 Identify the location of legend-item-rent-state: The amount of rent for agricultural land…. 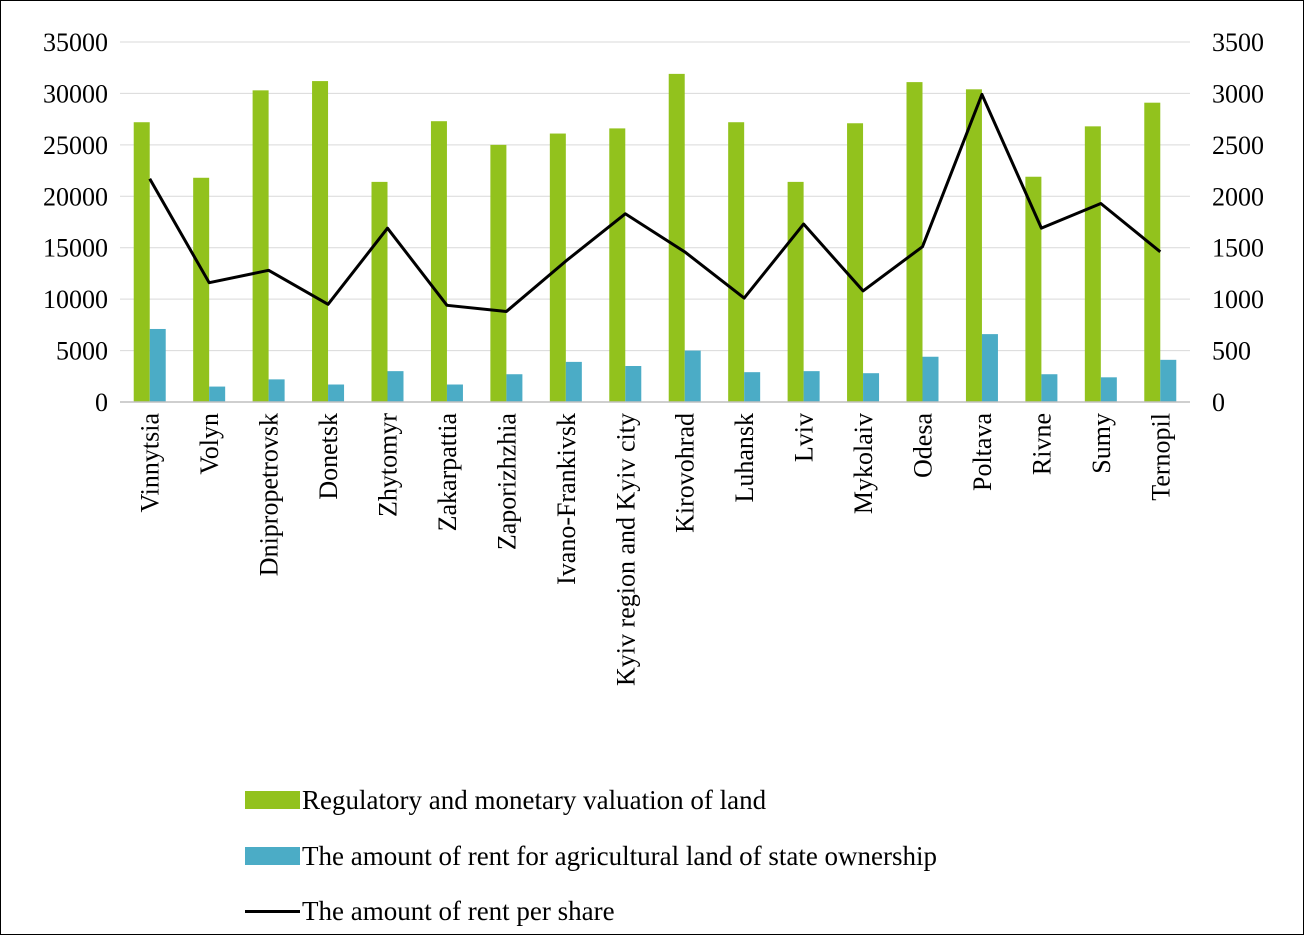
(591, 856).